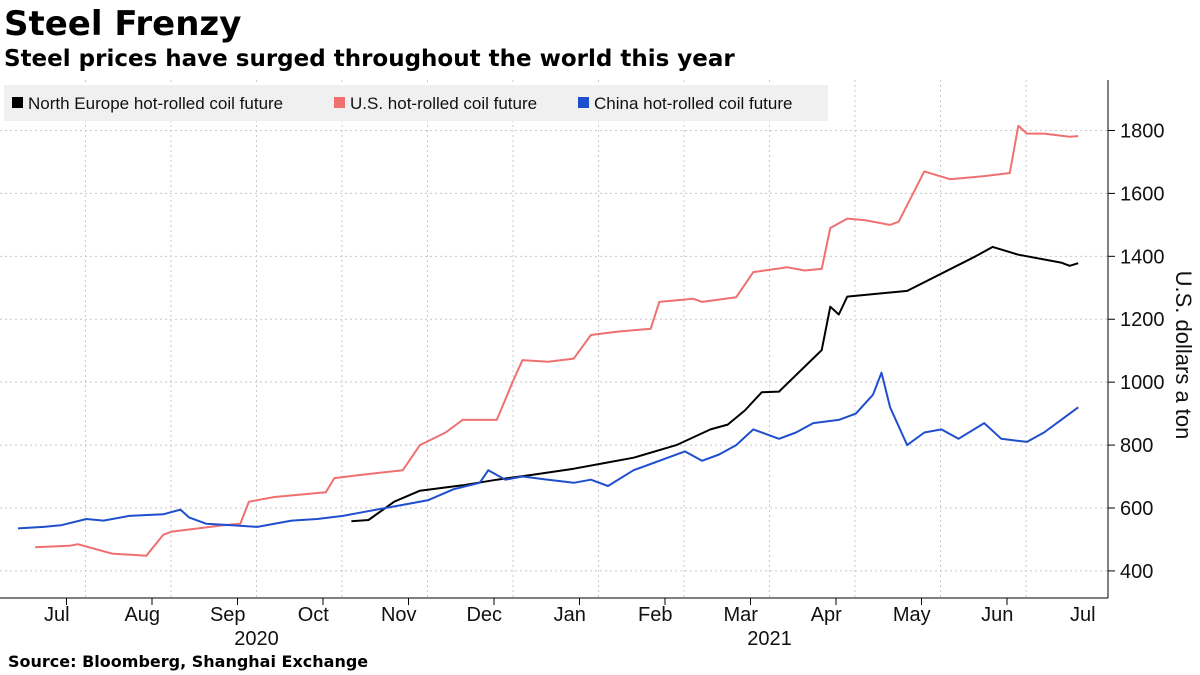  I want to click on legend-label: U.S. hot-rolled coil future, so click(443, 103).